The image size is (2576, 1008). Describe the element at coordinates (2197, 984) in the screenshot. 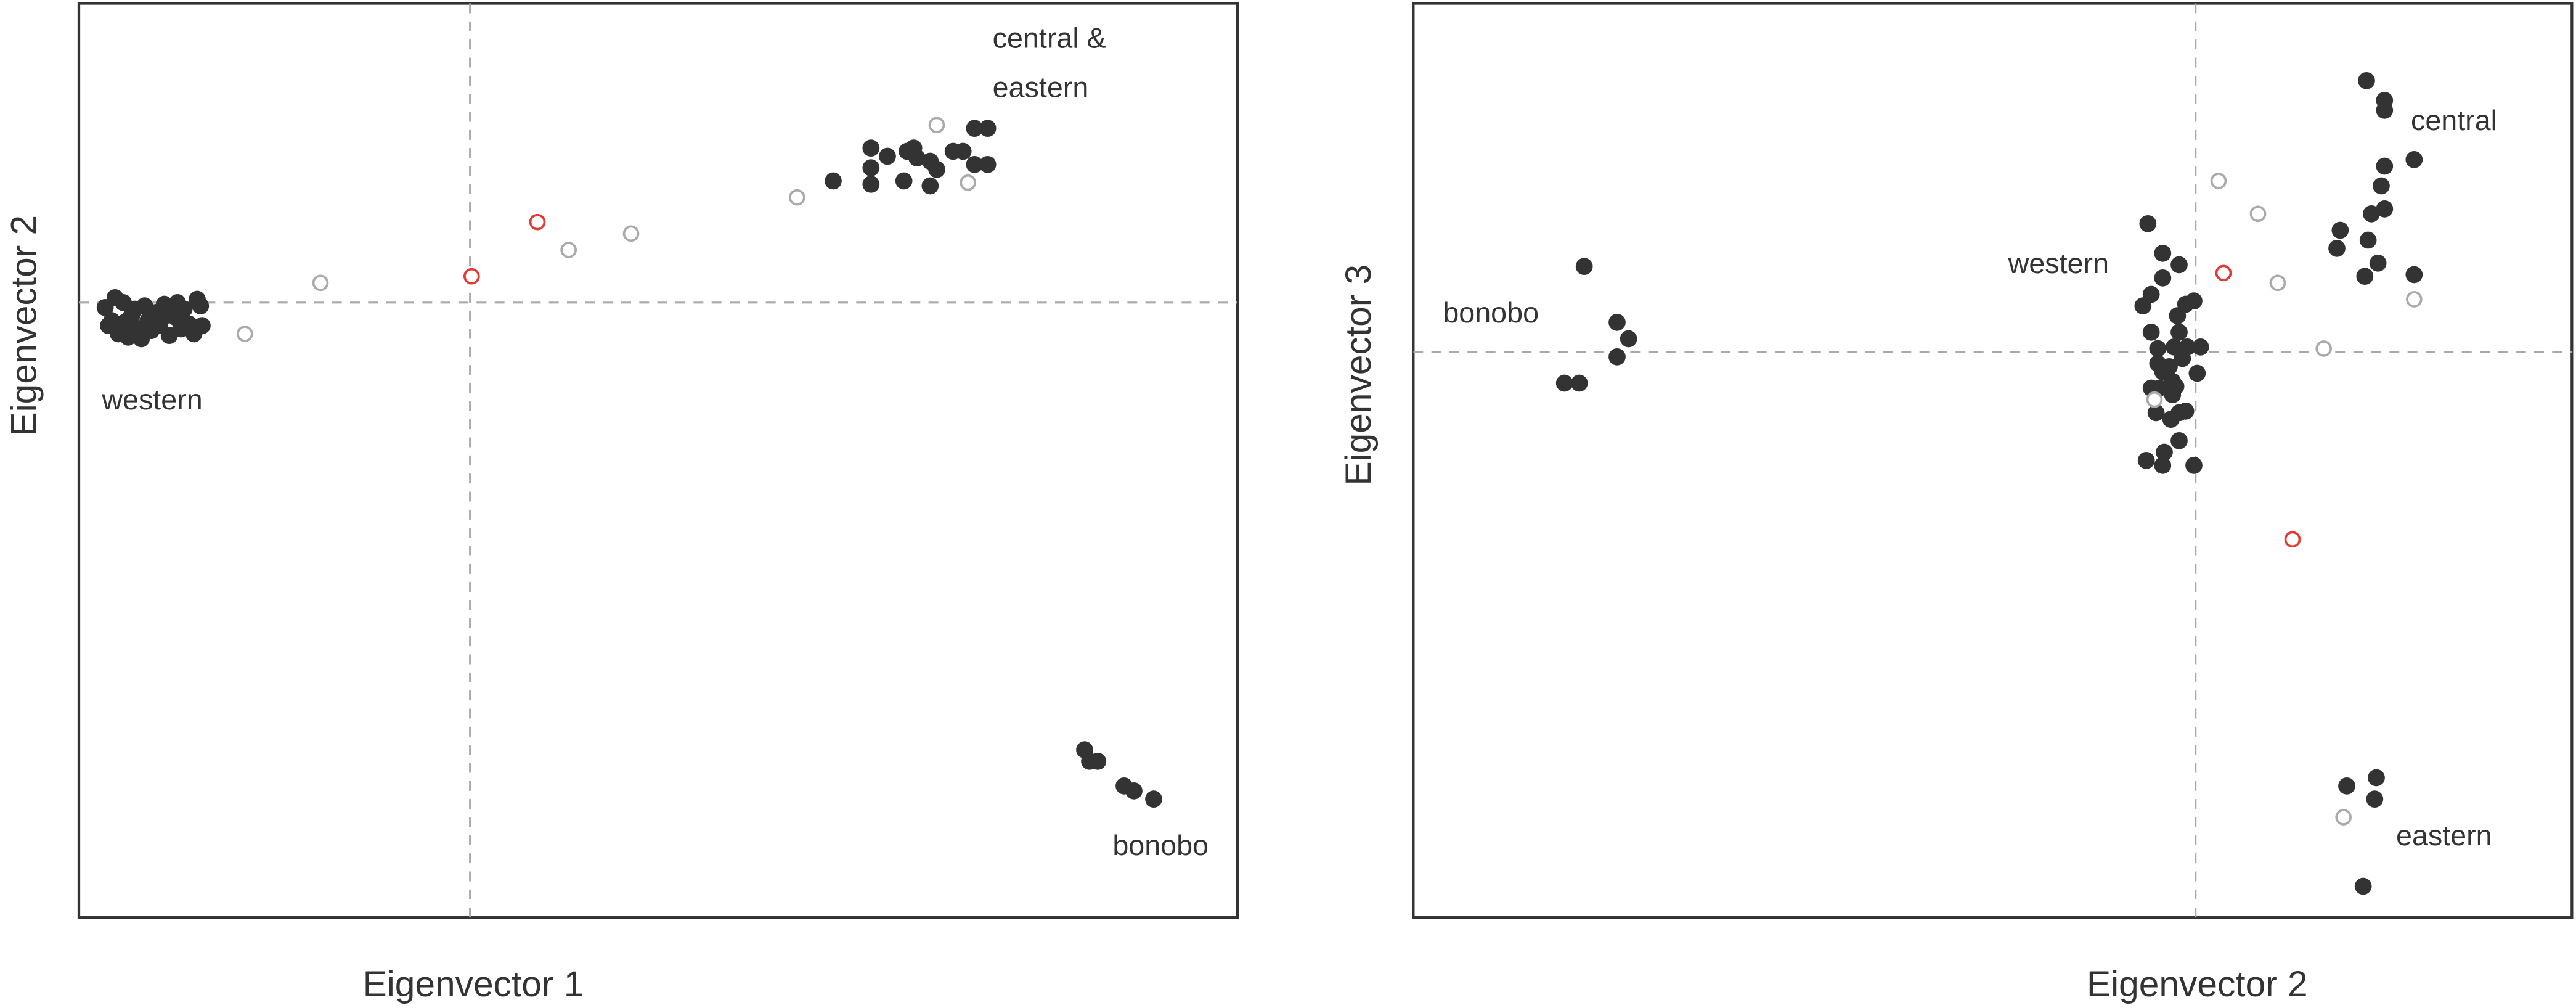

I see `x-axis-label: Eigenvector 2` at that location.